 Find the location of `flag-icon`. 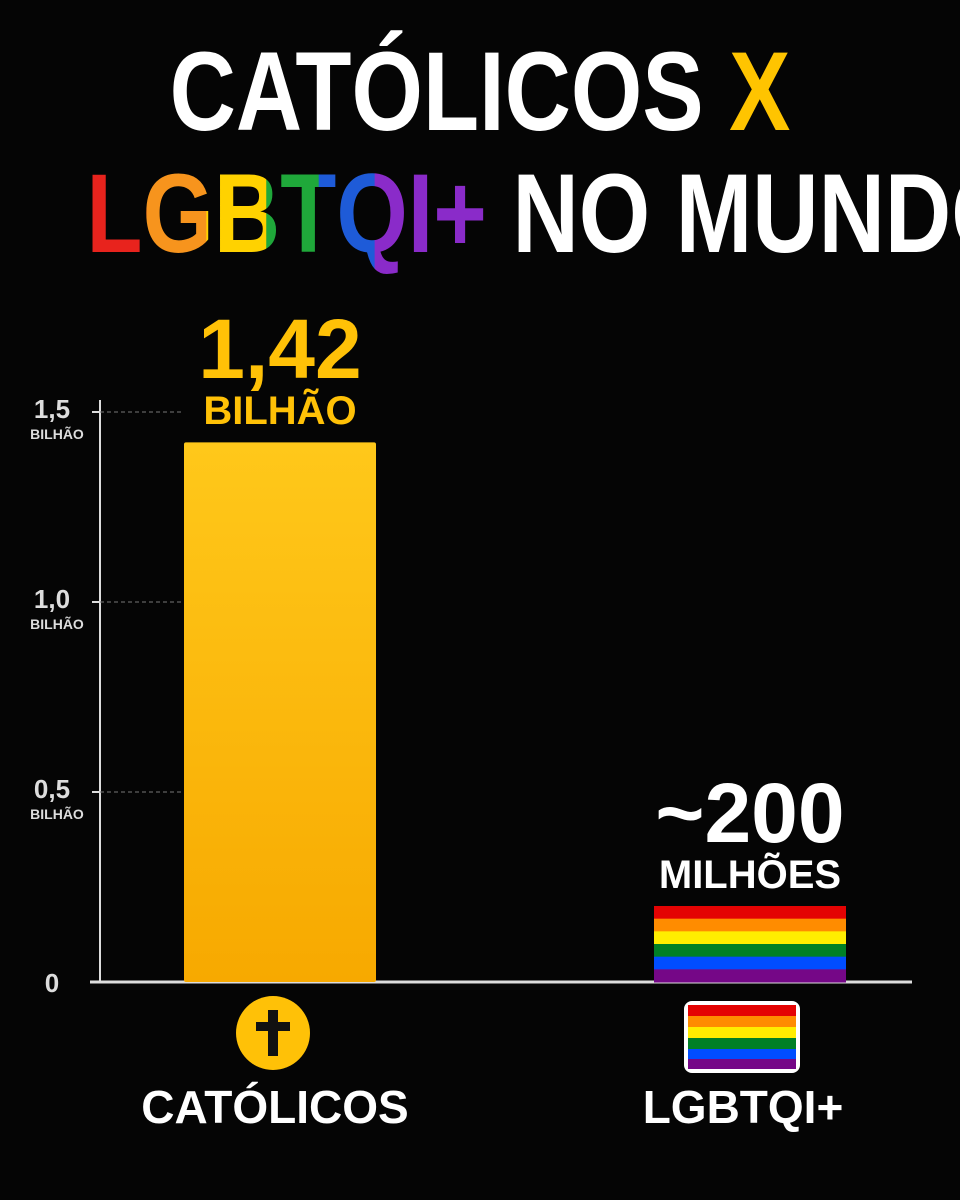

flag-icon is located at coordinates (742, 1037).